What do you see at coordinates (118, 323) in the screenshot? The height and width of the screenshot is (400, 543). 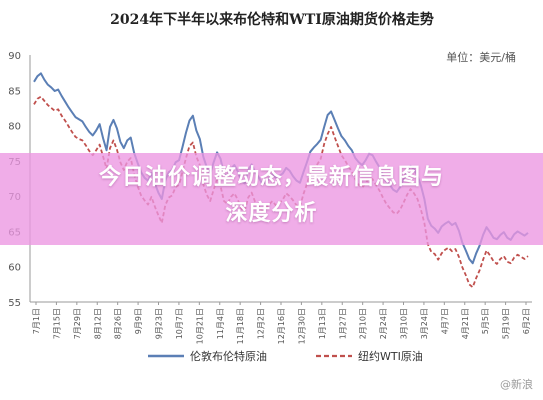 I see `x-tick-label: 8月26日` at bounding box center [118, 323].